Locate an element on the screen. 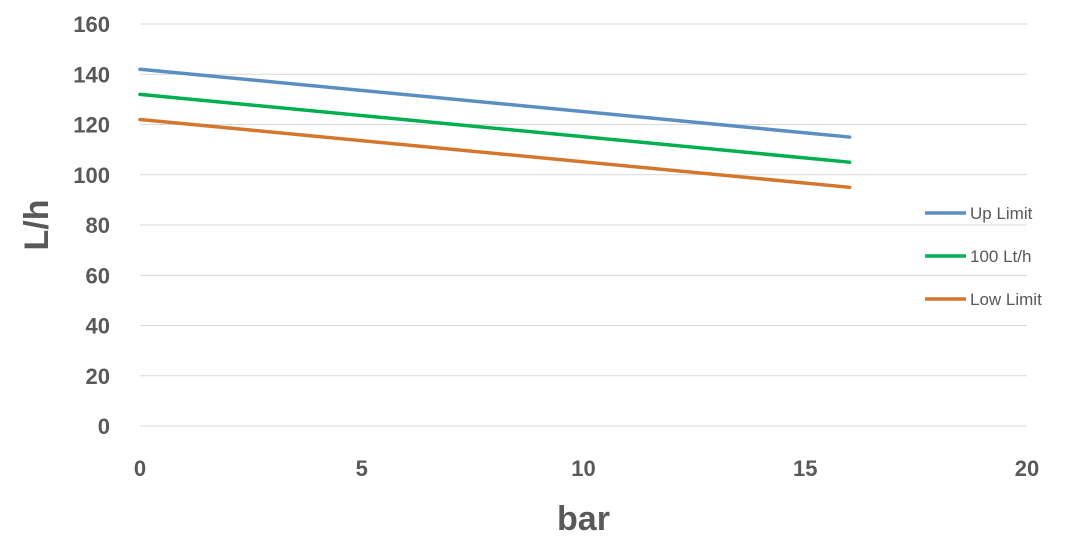 Image resolution: width=1083 pixels, height=537 pixels. x-axis-title: bar is located at coordinates (583, 518).